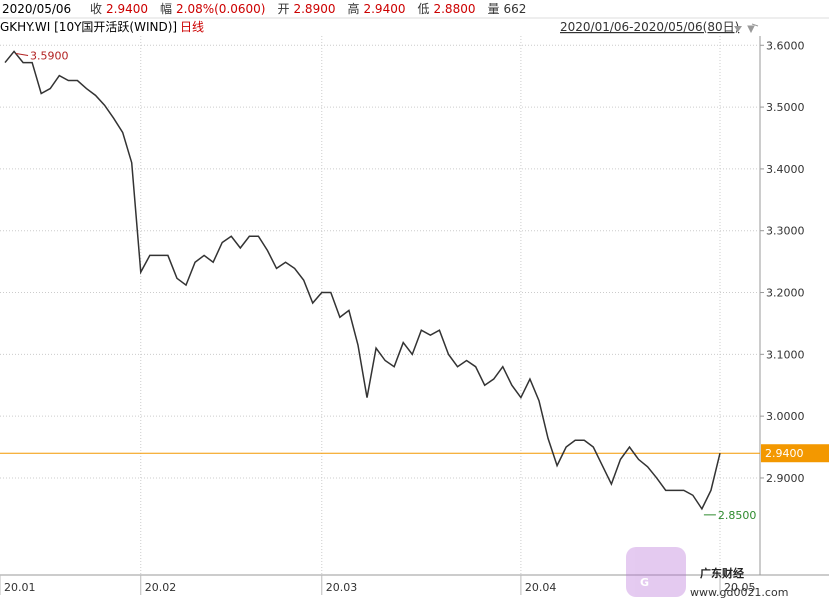 The height and width of the screenshot is (602, 829). What do you see at coordinates (314, 9) in the screenshot?
I see `header-value: 2.8900` at bounding box center [314, 9].